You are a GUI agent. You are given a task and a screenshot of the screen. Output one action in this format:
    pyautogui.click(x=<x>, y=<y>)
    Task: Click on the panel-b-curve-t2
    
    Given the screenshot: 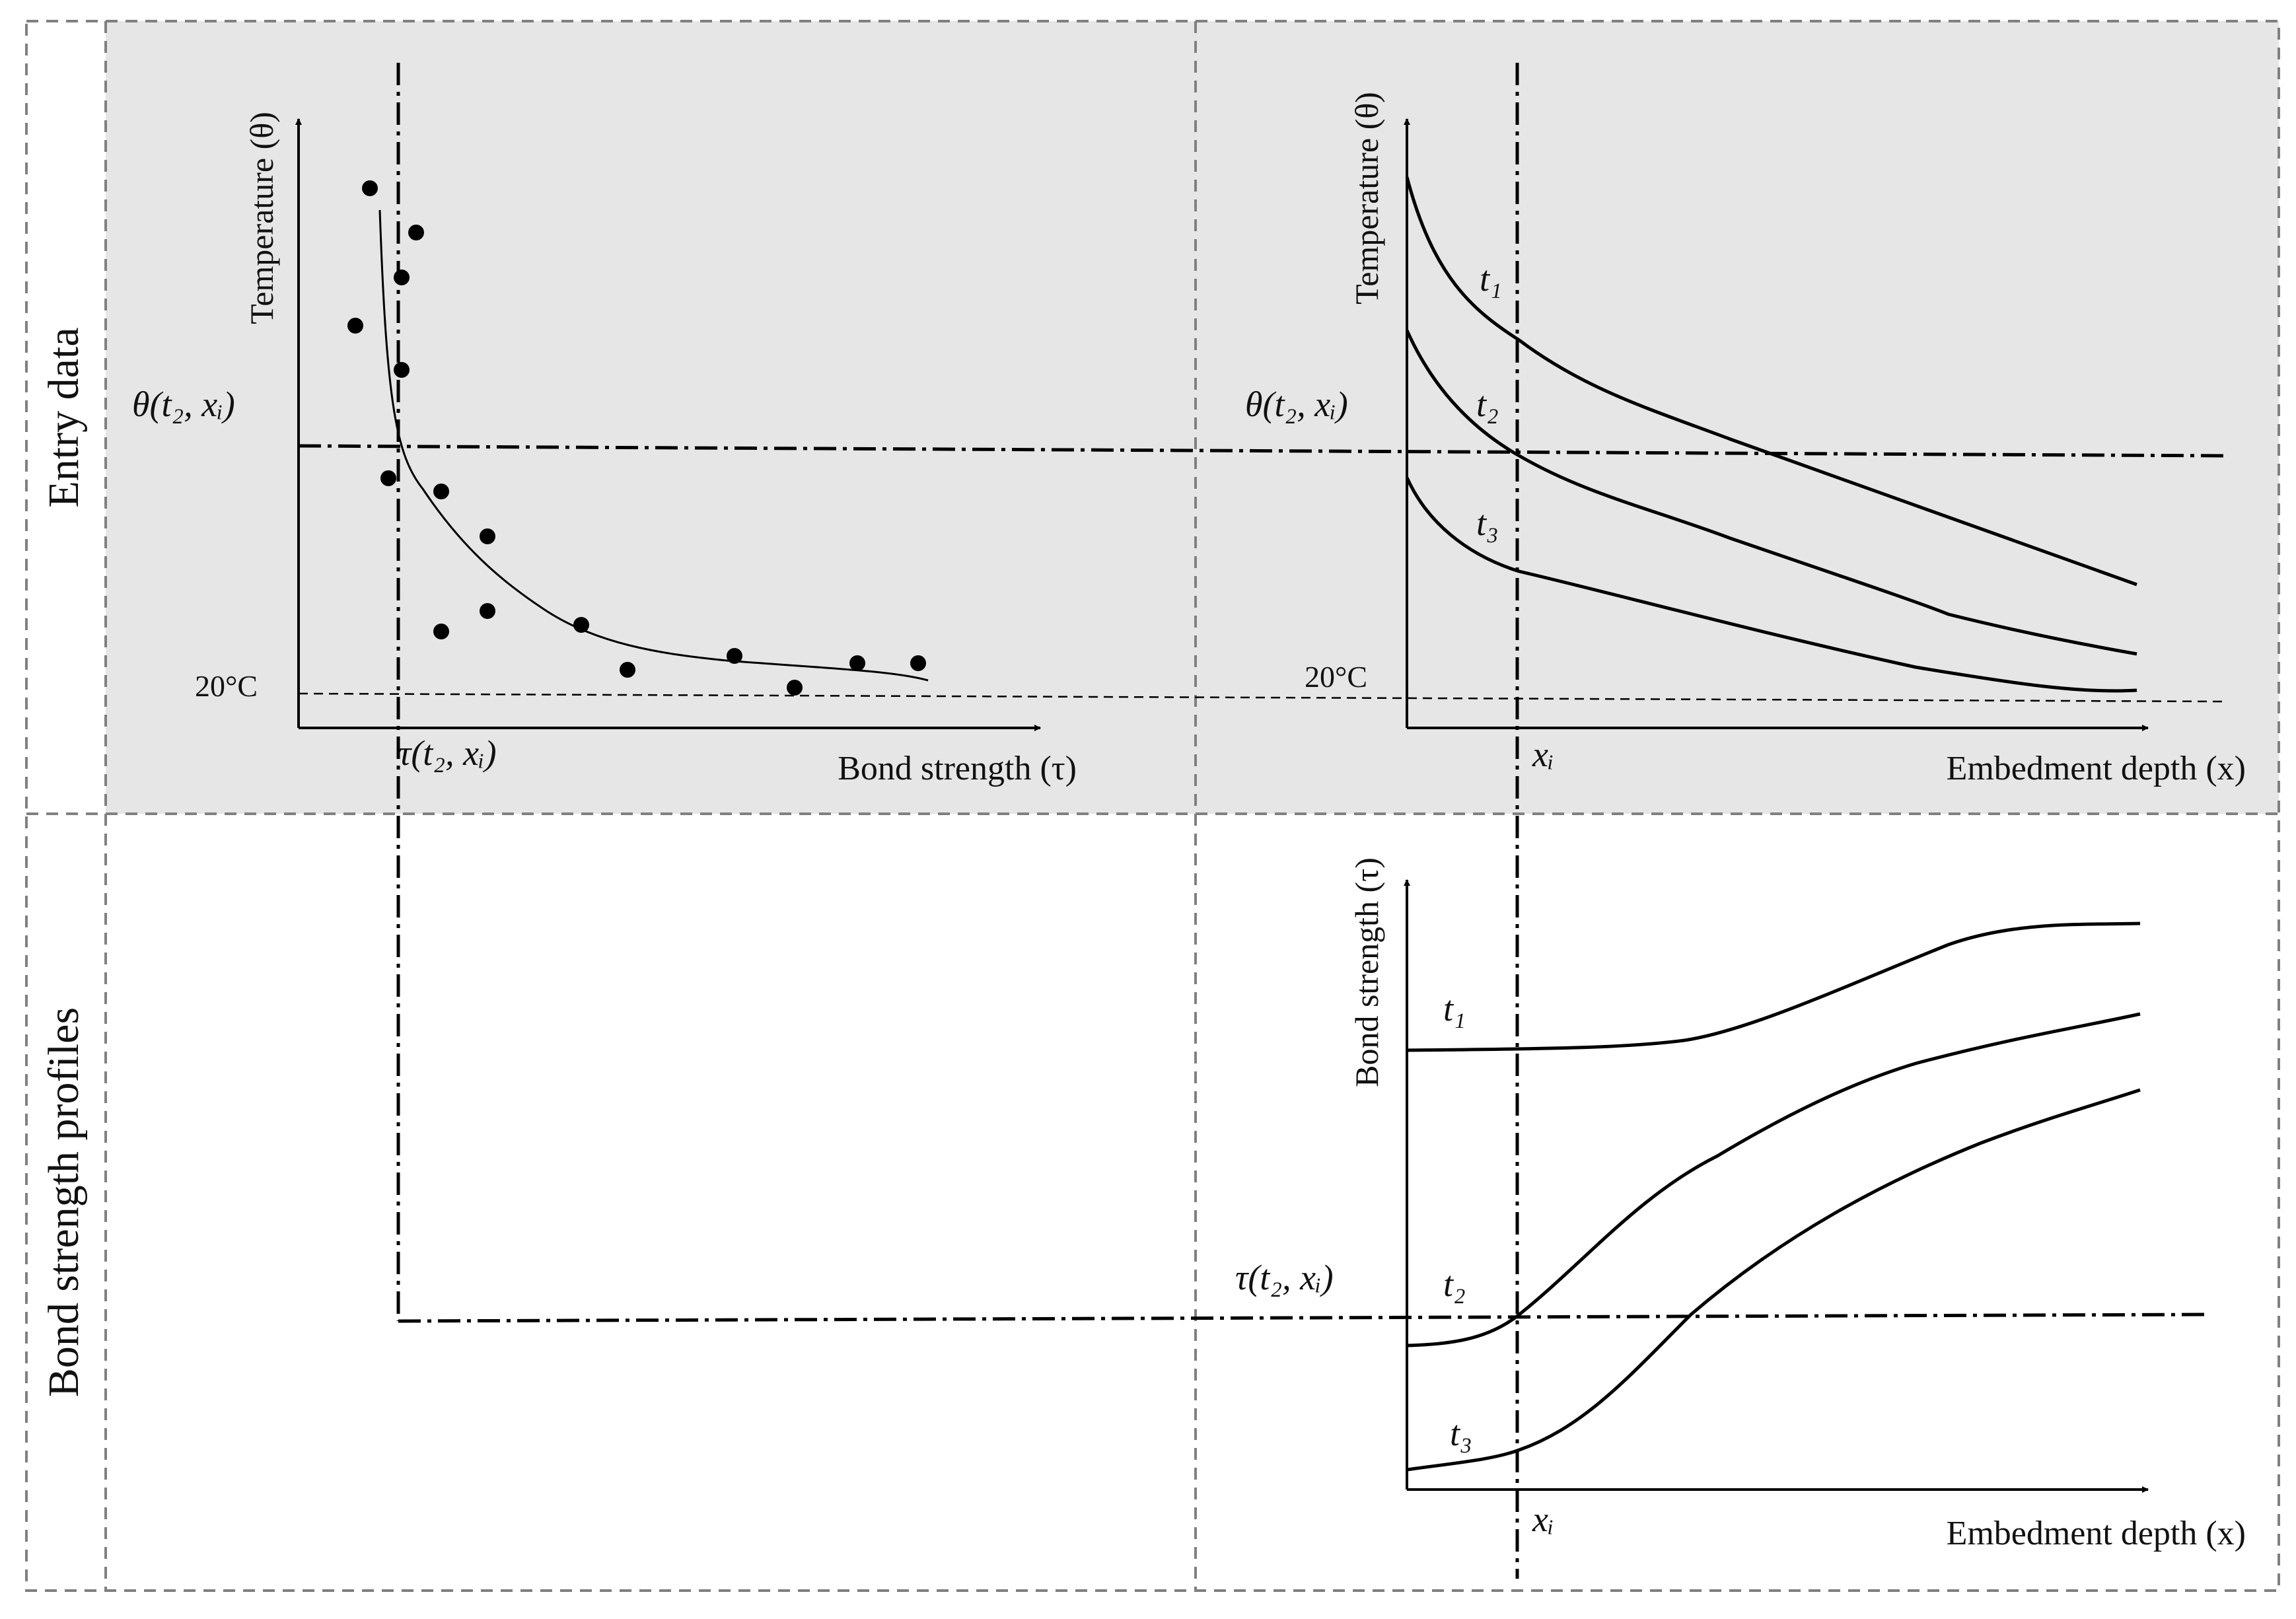 What is the action you would take?
    pyautogui.click(x=1771, y=492)
    